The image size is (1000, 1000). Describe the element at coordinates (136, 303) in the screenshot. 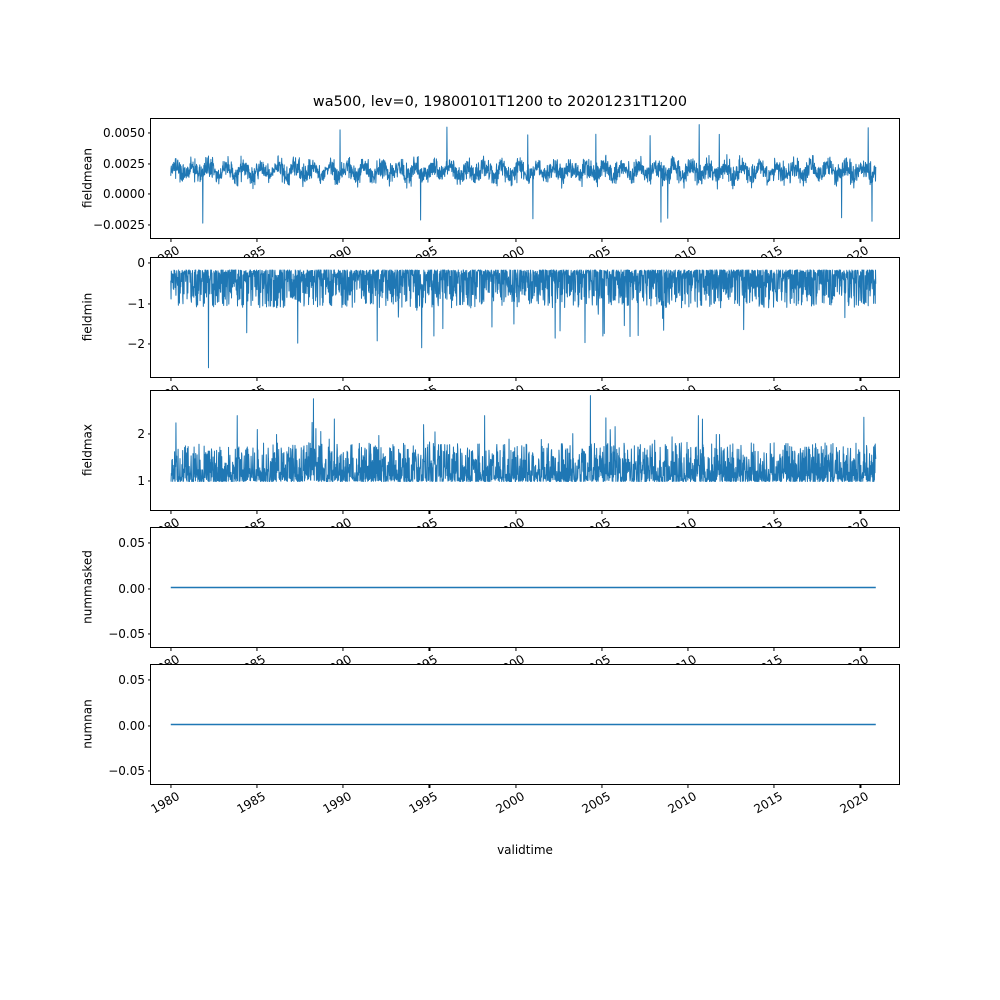

I see `y-tick-label: −1` at that location.